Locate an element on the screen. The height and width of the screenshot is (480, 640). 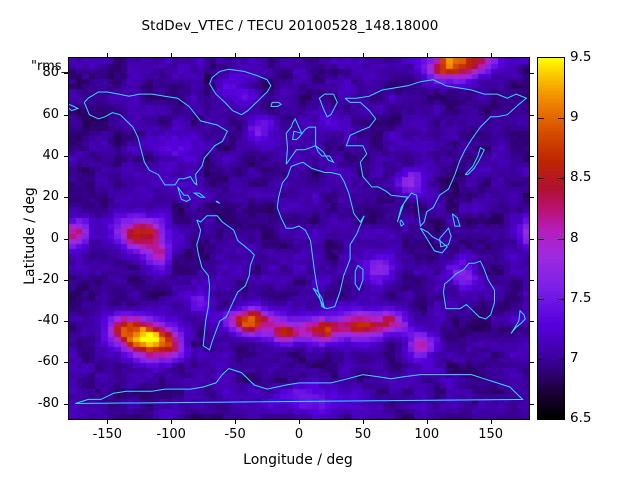
stray-rms-annotation: "rms_ is located at coordinates (50, 66).